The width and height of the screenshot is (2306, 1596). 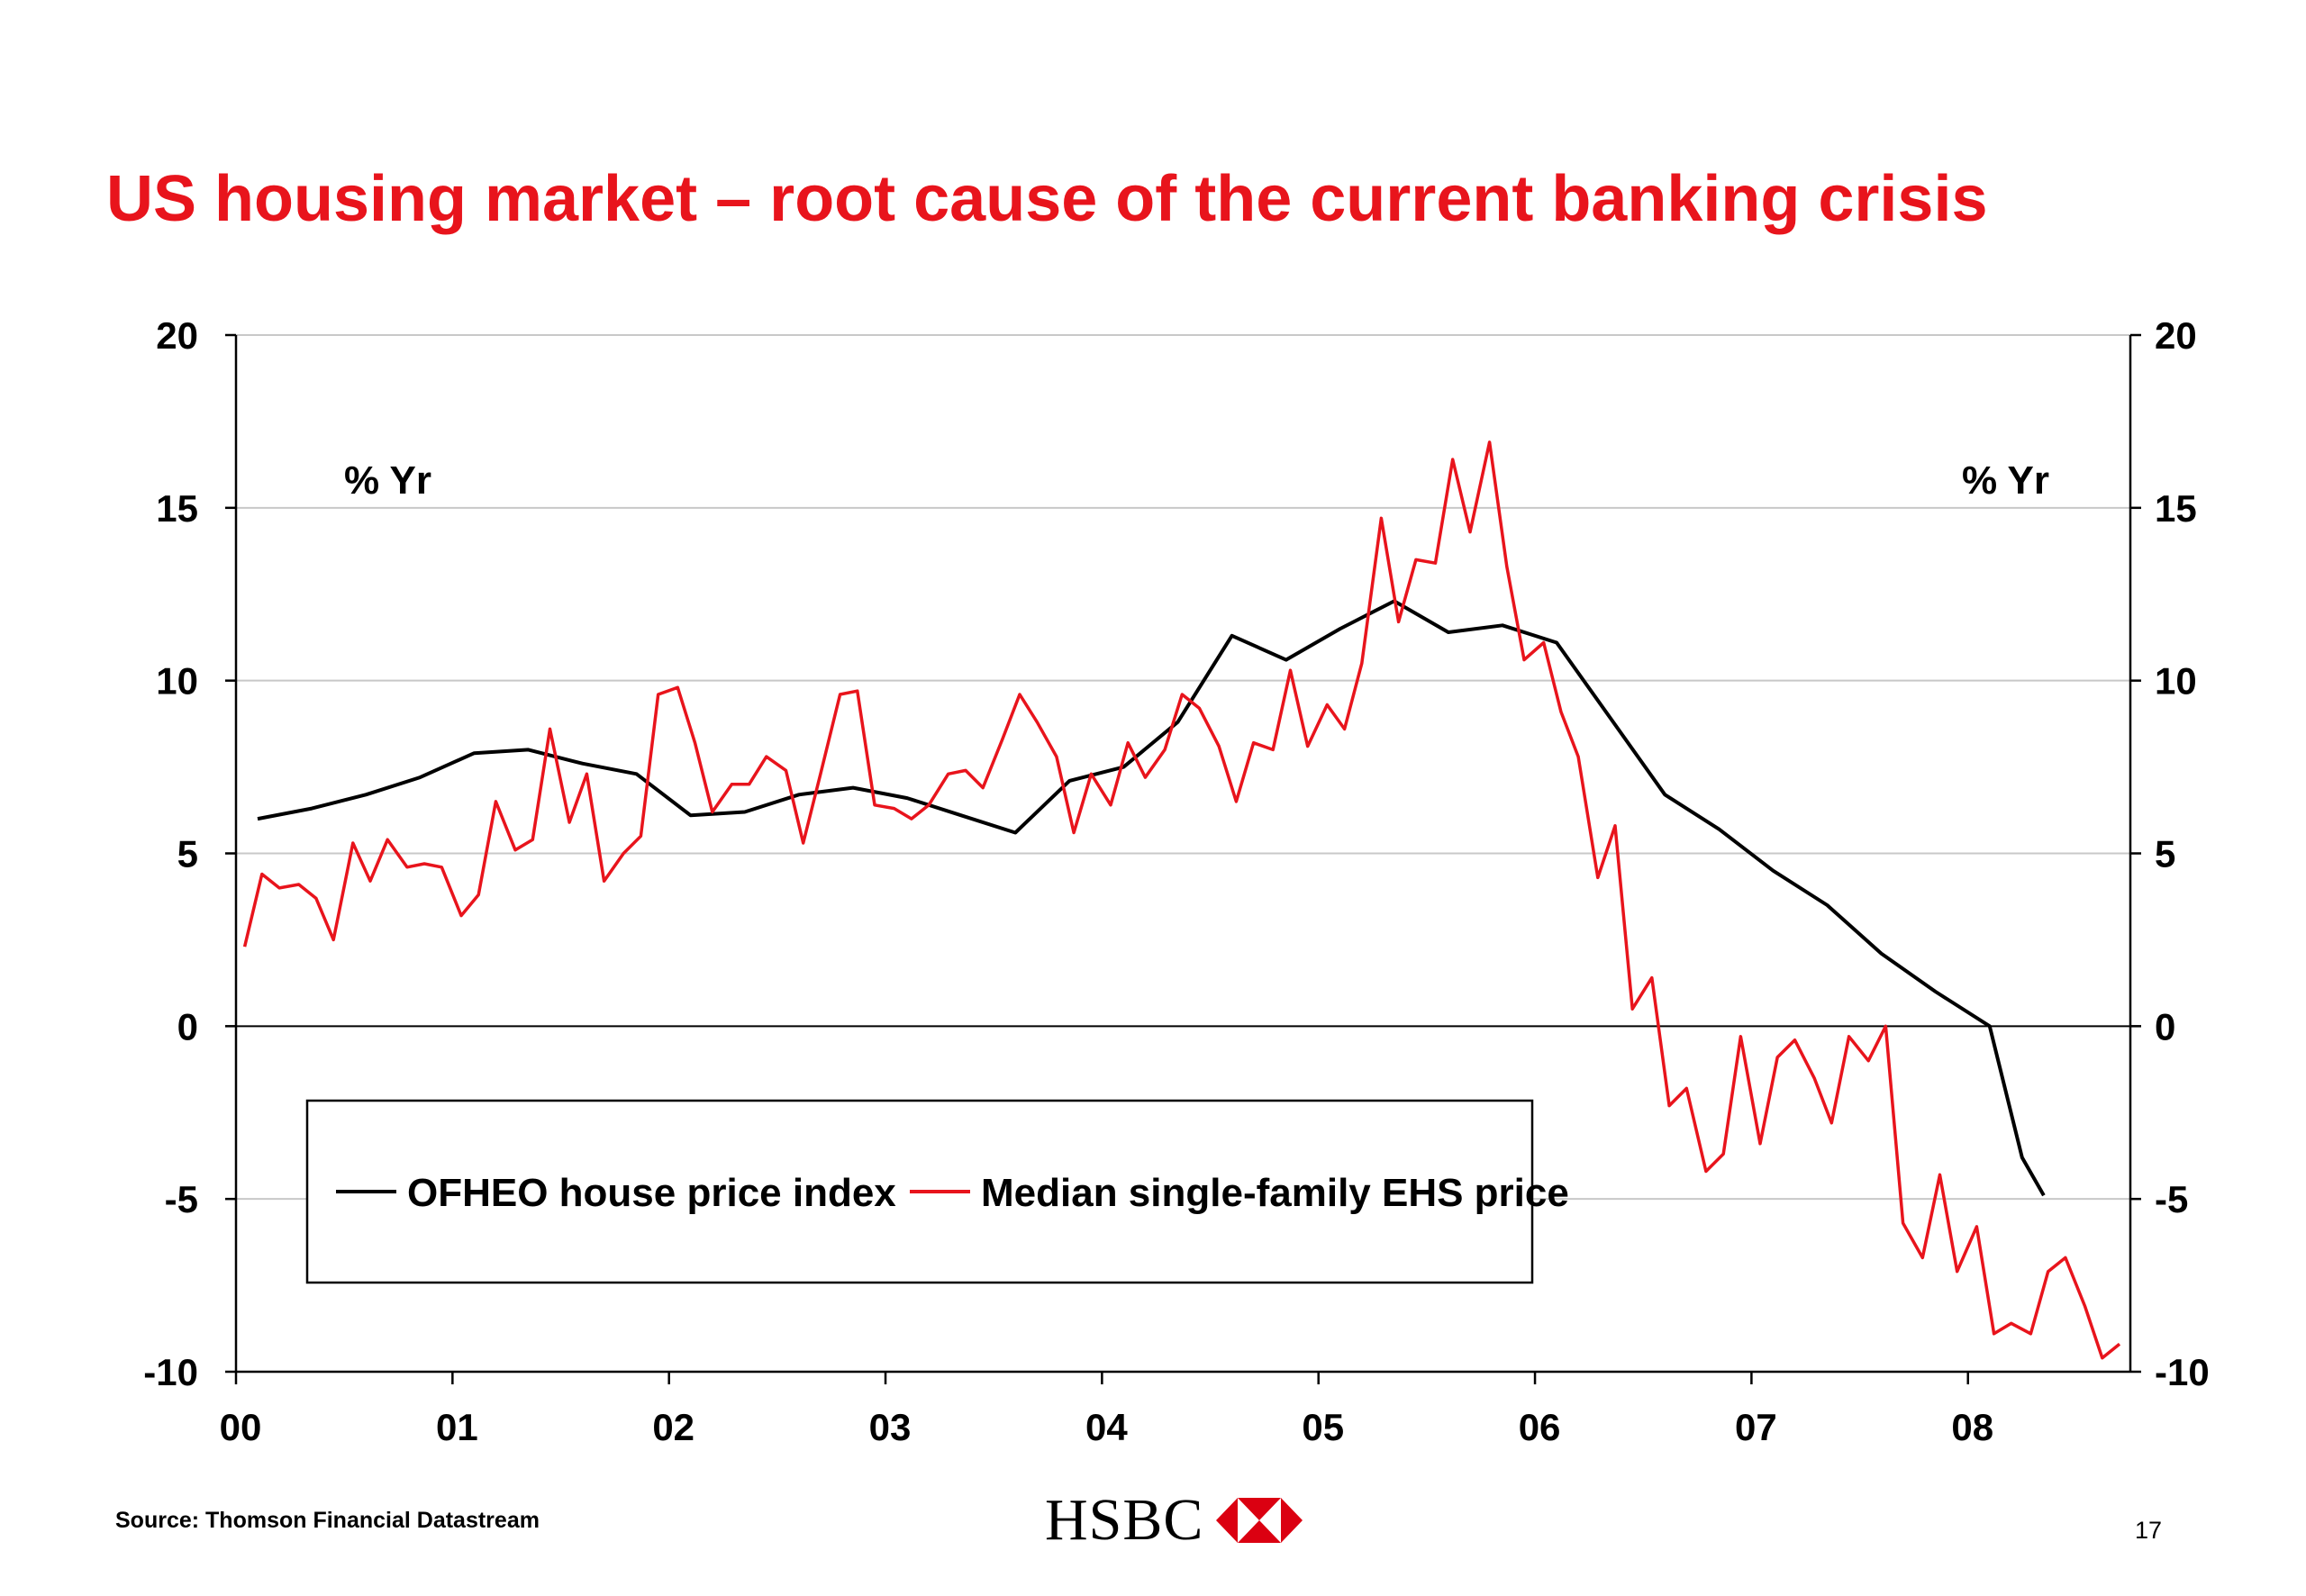 I want to click on y-tick-label-left: 15, so click(x=177, y=509).